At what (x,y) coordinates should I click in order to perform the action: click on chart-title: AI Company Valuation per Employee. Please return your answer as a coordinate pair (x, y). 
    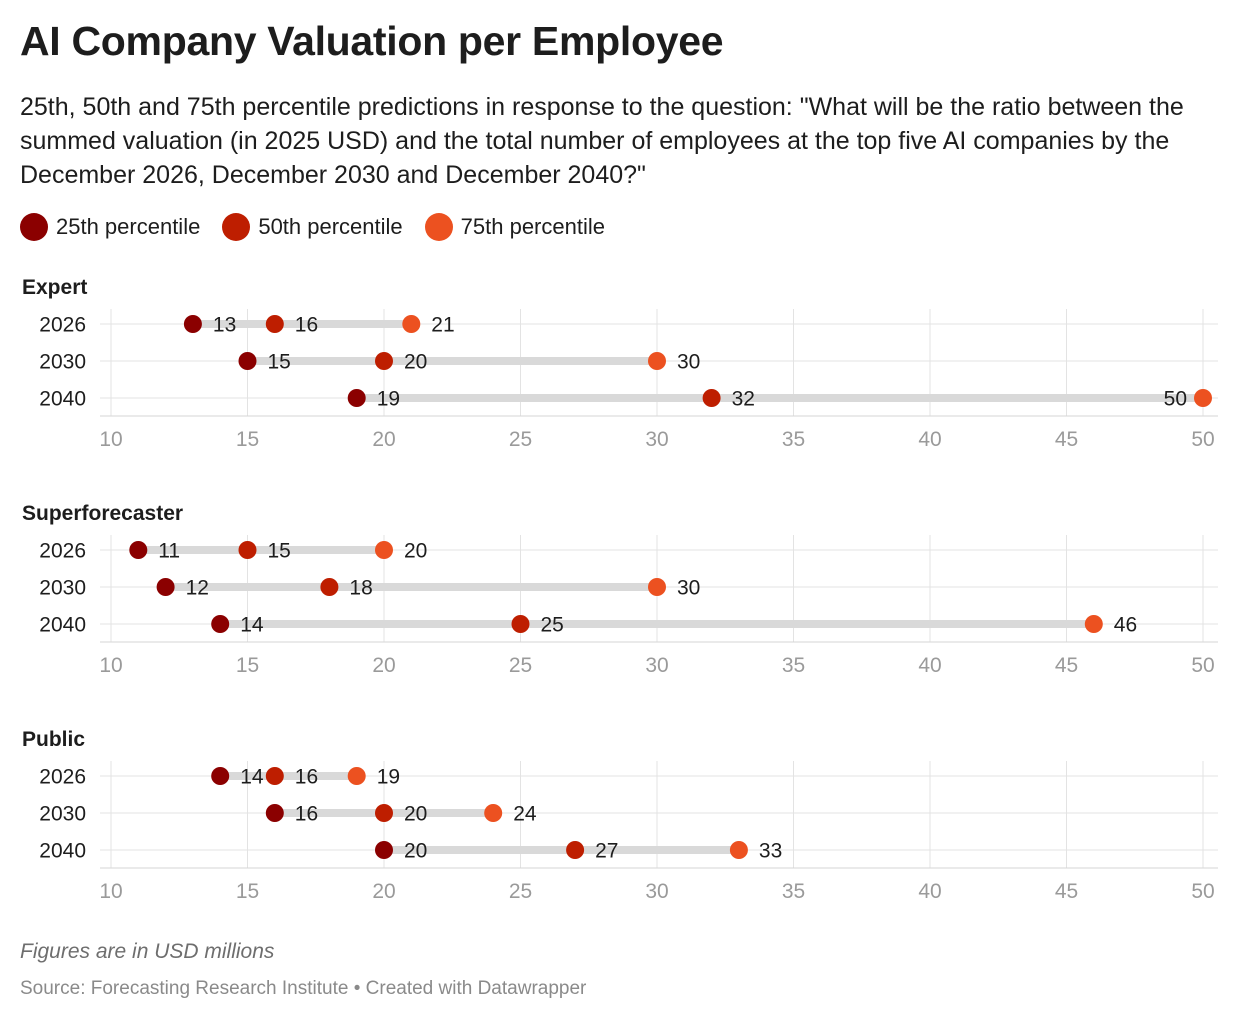
    Looking at the image, I should click on (372, 41).